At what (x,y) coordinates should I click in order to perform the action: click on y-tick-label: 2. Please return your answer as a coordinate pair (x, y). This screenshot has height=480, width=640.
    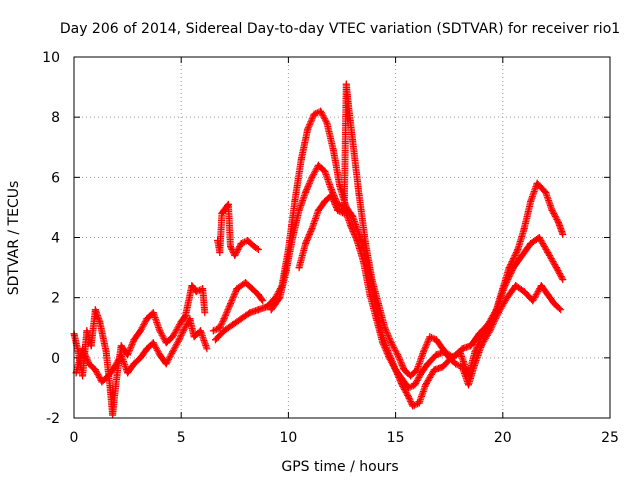
    Looking at the image, I should click on (55, 299).